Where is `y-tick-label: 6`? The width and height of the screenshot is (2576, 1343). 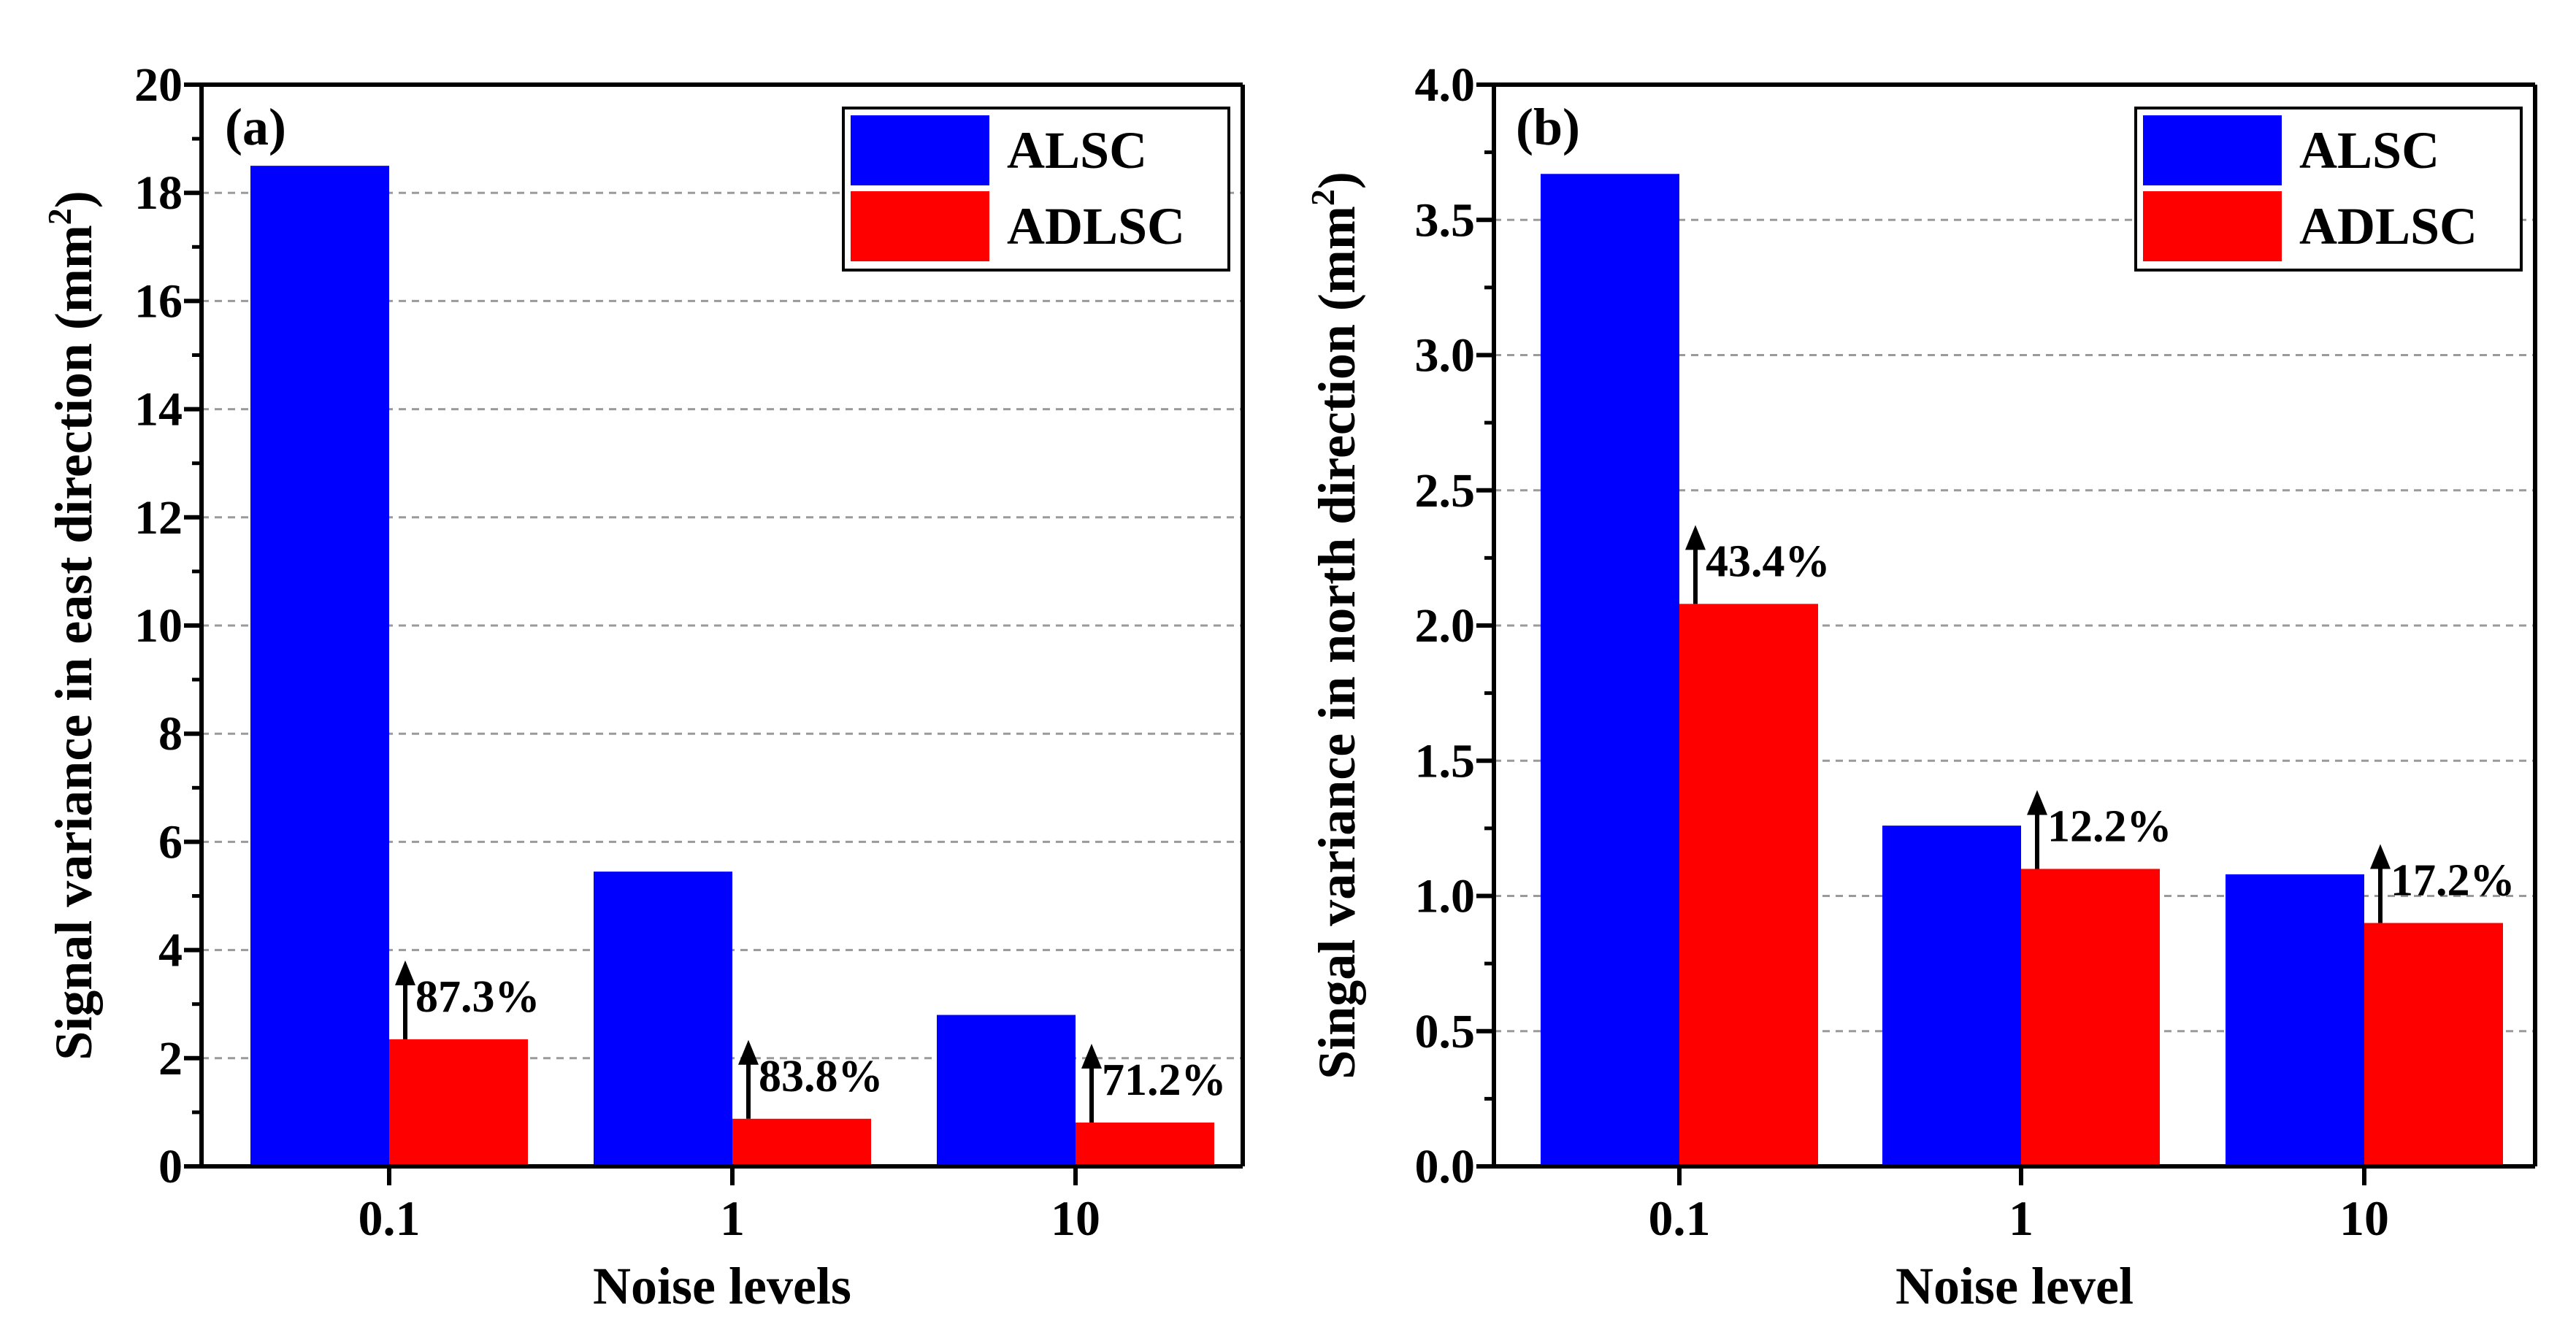 y-tick-label: 6 is located at coordinates (170, 842).